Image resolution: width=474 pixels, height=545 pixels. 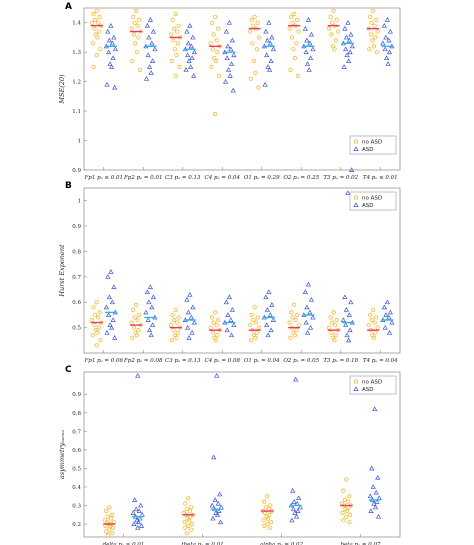 What do you see at coordinates (76, 53) in the screenshot?
I see `y-tick-label: 1.3` at bounding box center [76, 53].